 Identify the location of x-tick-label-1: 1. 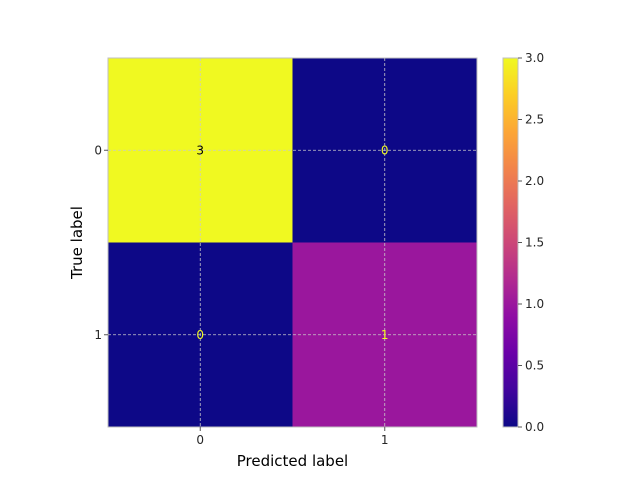
(385, 440).